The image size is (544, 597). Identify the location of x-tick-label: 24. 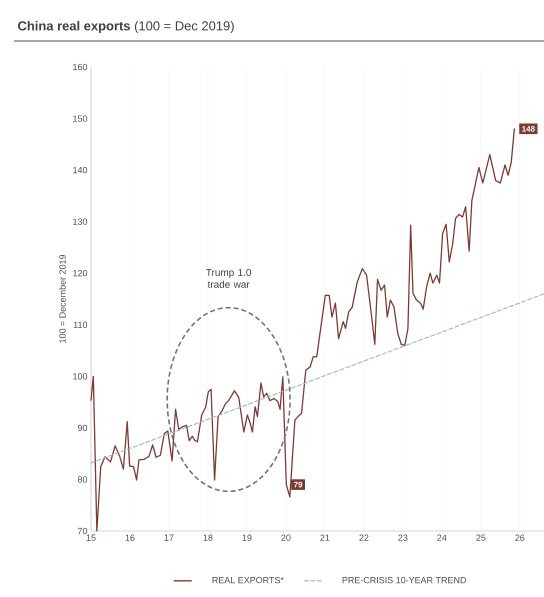
(442, 537).